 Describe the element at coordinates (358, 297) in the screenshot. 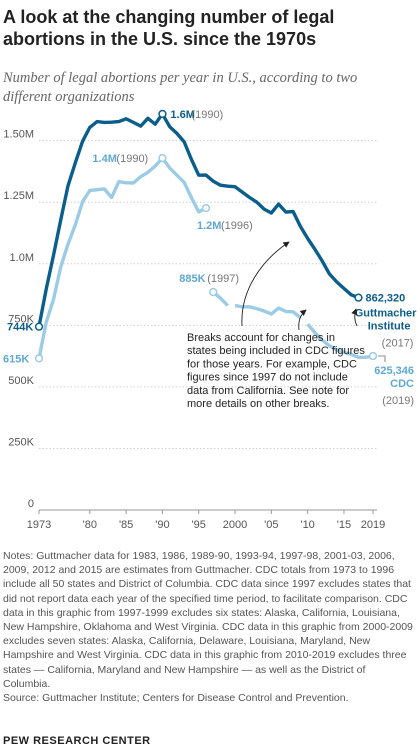

I see `guttmacher-2017-marker` at that location.